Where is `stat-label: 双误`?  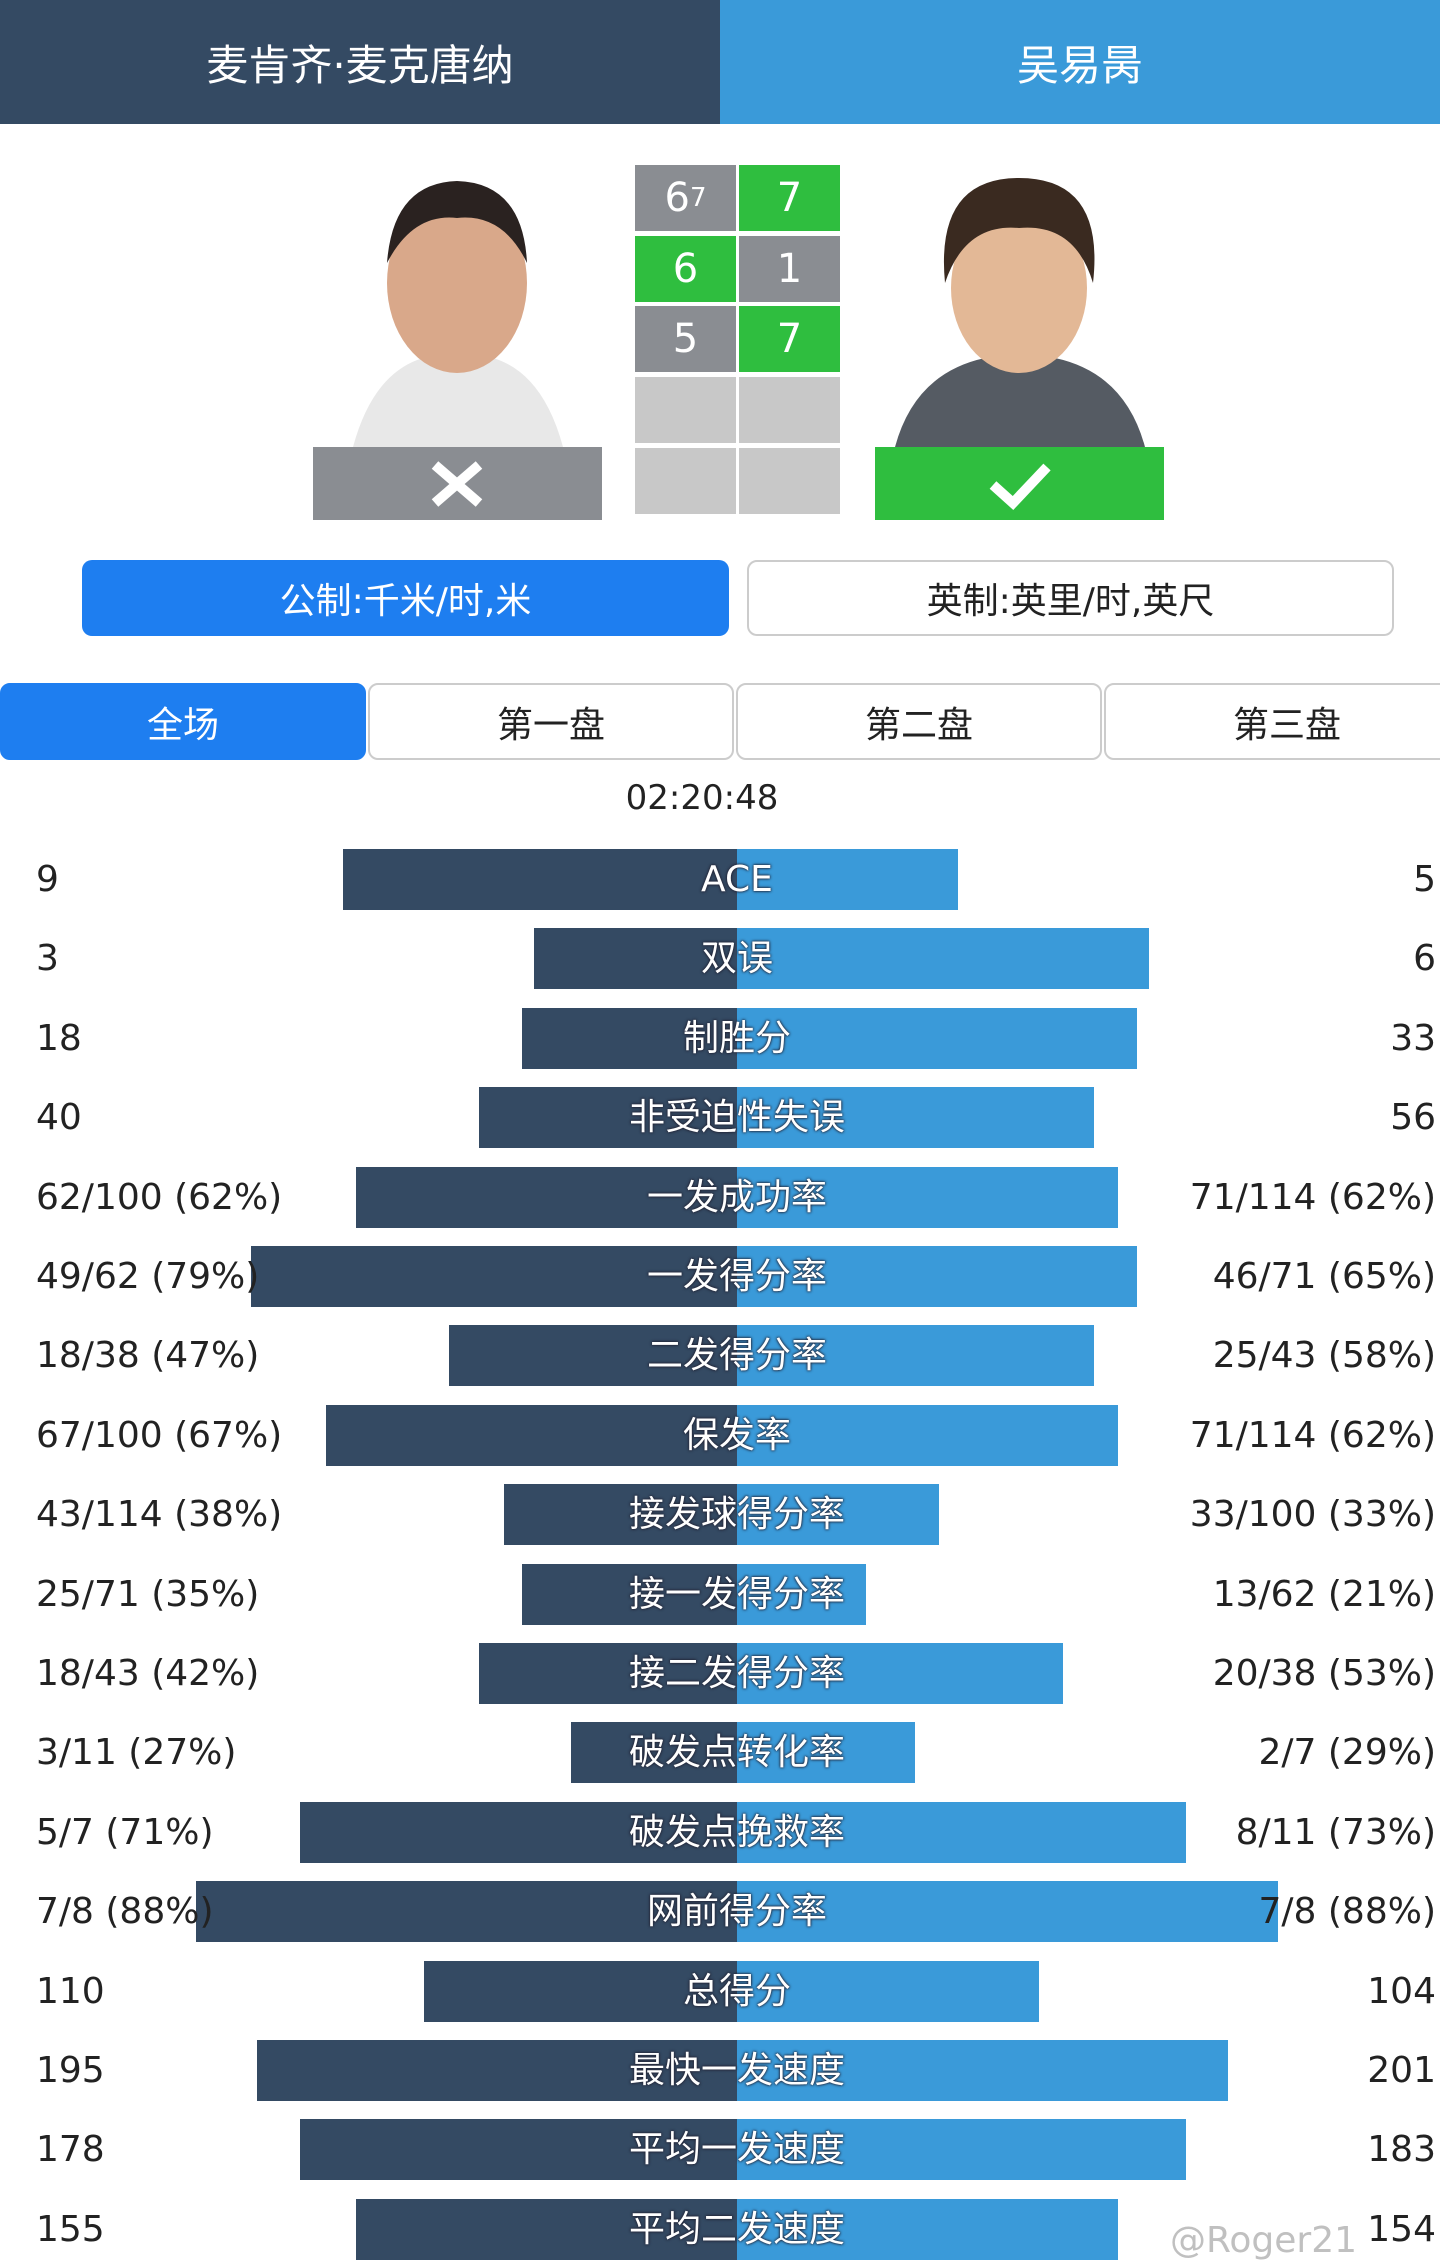
stat-label: 双误 is located at coordinates (736, 959).